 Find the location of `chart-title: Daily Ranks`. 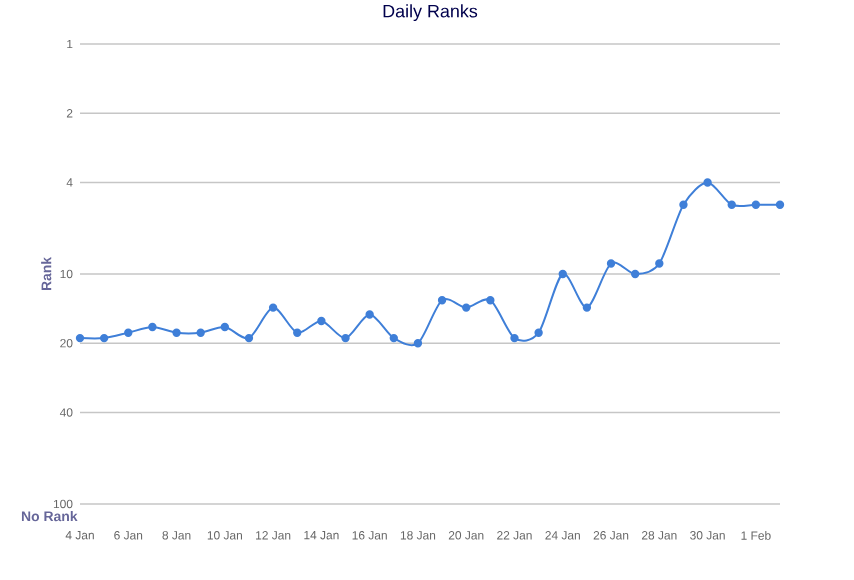

chart-title: Daily Ranks is located at coordinates (430, 12).